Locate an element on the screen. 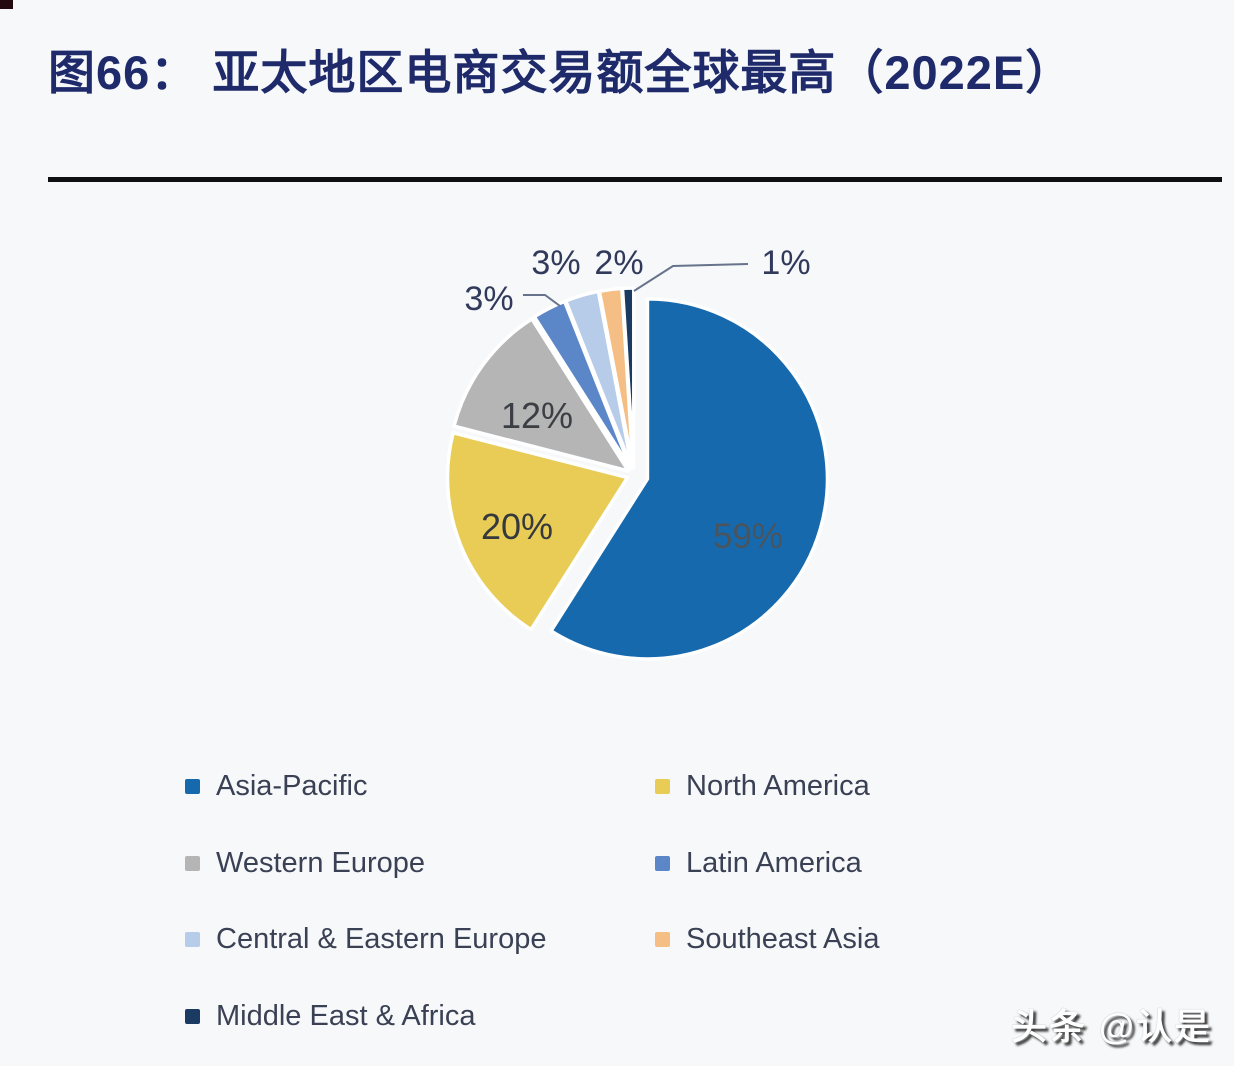  legend-item-asia-pacific: Asia-Pacific is located at coordinates (276, 786).